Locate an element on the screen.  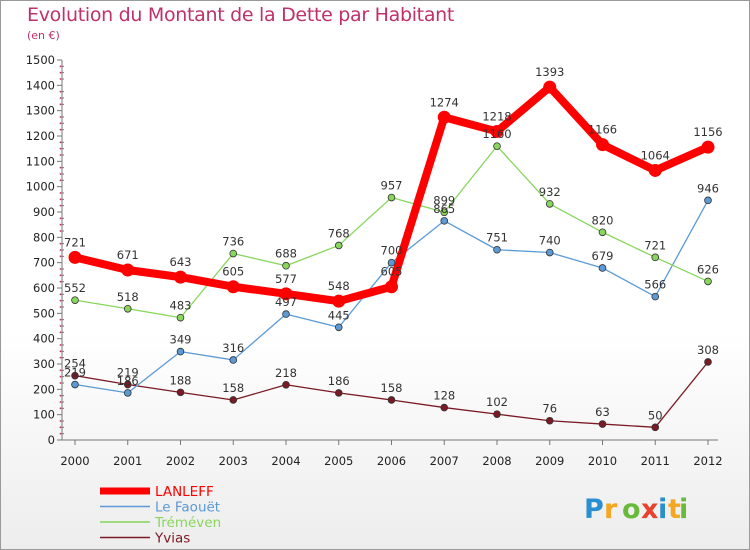
x-tick-label: 2000 is located at coordinates (74, 461).